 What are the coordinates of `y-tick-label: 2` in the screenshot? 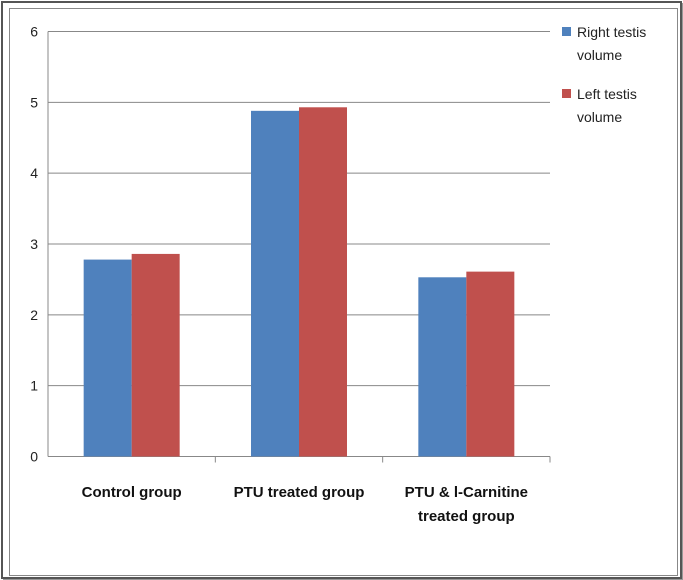 It's located at (34, 315).